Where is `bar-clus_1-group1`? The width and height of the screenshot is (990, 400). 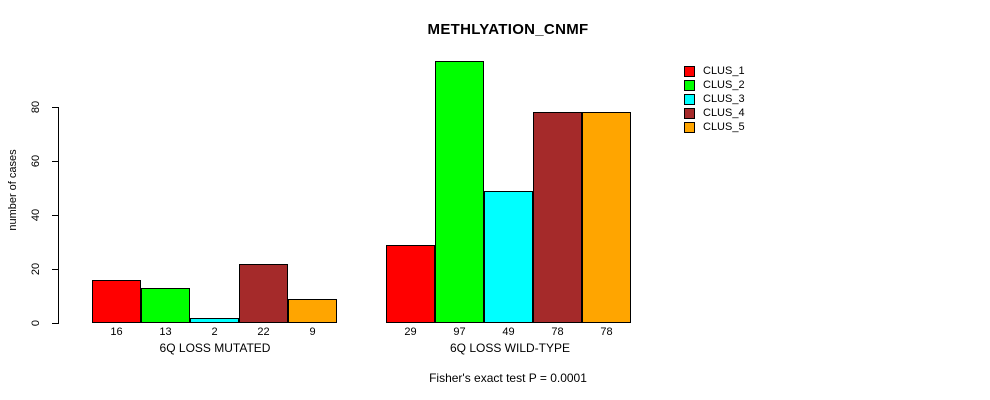 bar-clus_1-group1 is located at coordinates (116, 301).